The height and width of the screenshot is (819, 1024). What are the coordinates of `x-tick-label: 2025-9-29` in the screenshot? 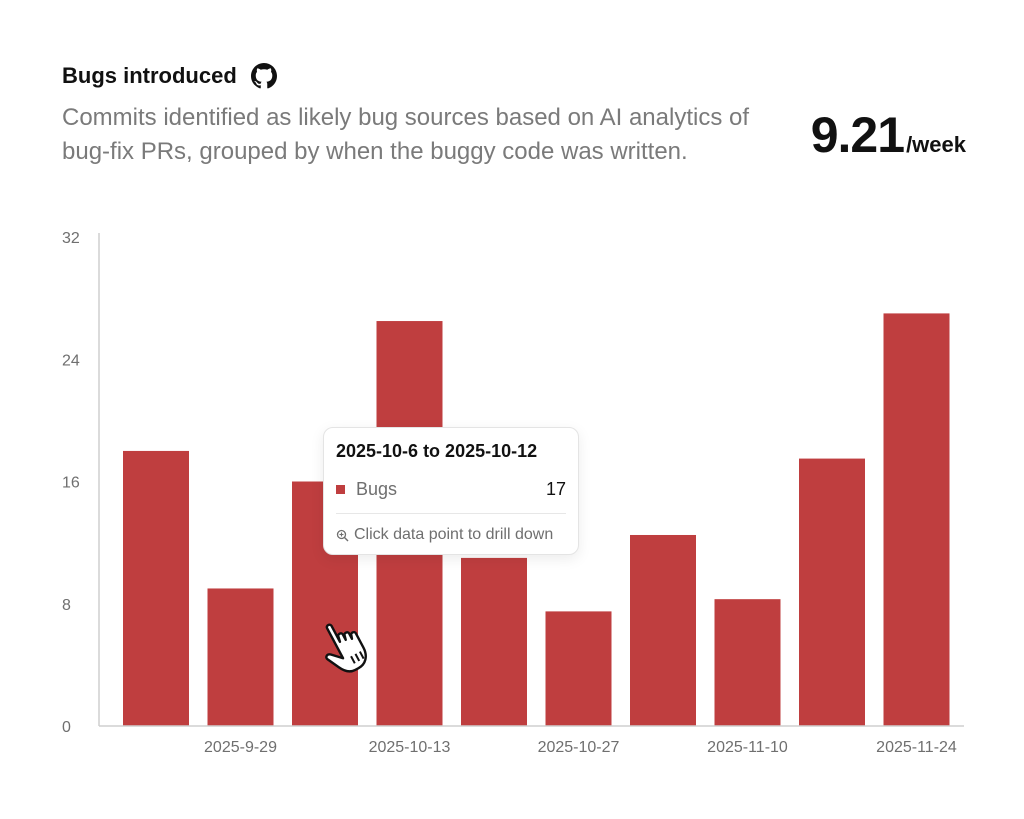 It's located at (240, 747).